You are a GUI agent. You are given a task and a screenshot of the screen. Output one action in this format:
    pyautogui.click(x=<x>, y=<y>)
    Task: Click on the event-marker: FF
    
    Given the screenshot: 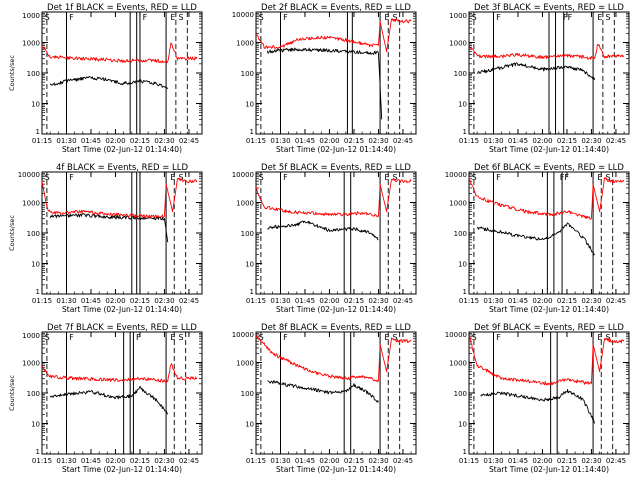 What is the action you would take?
    pyautogui.click(x=565, y=177)
    